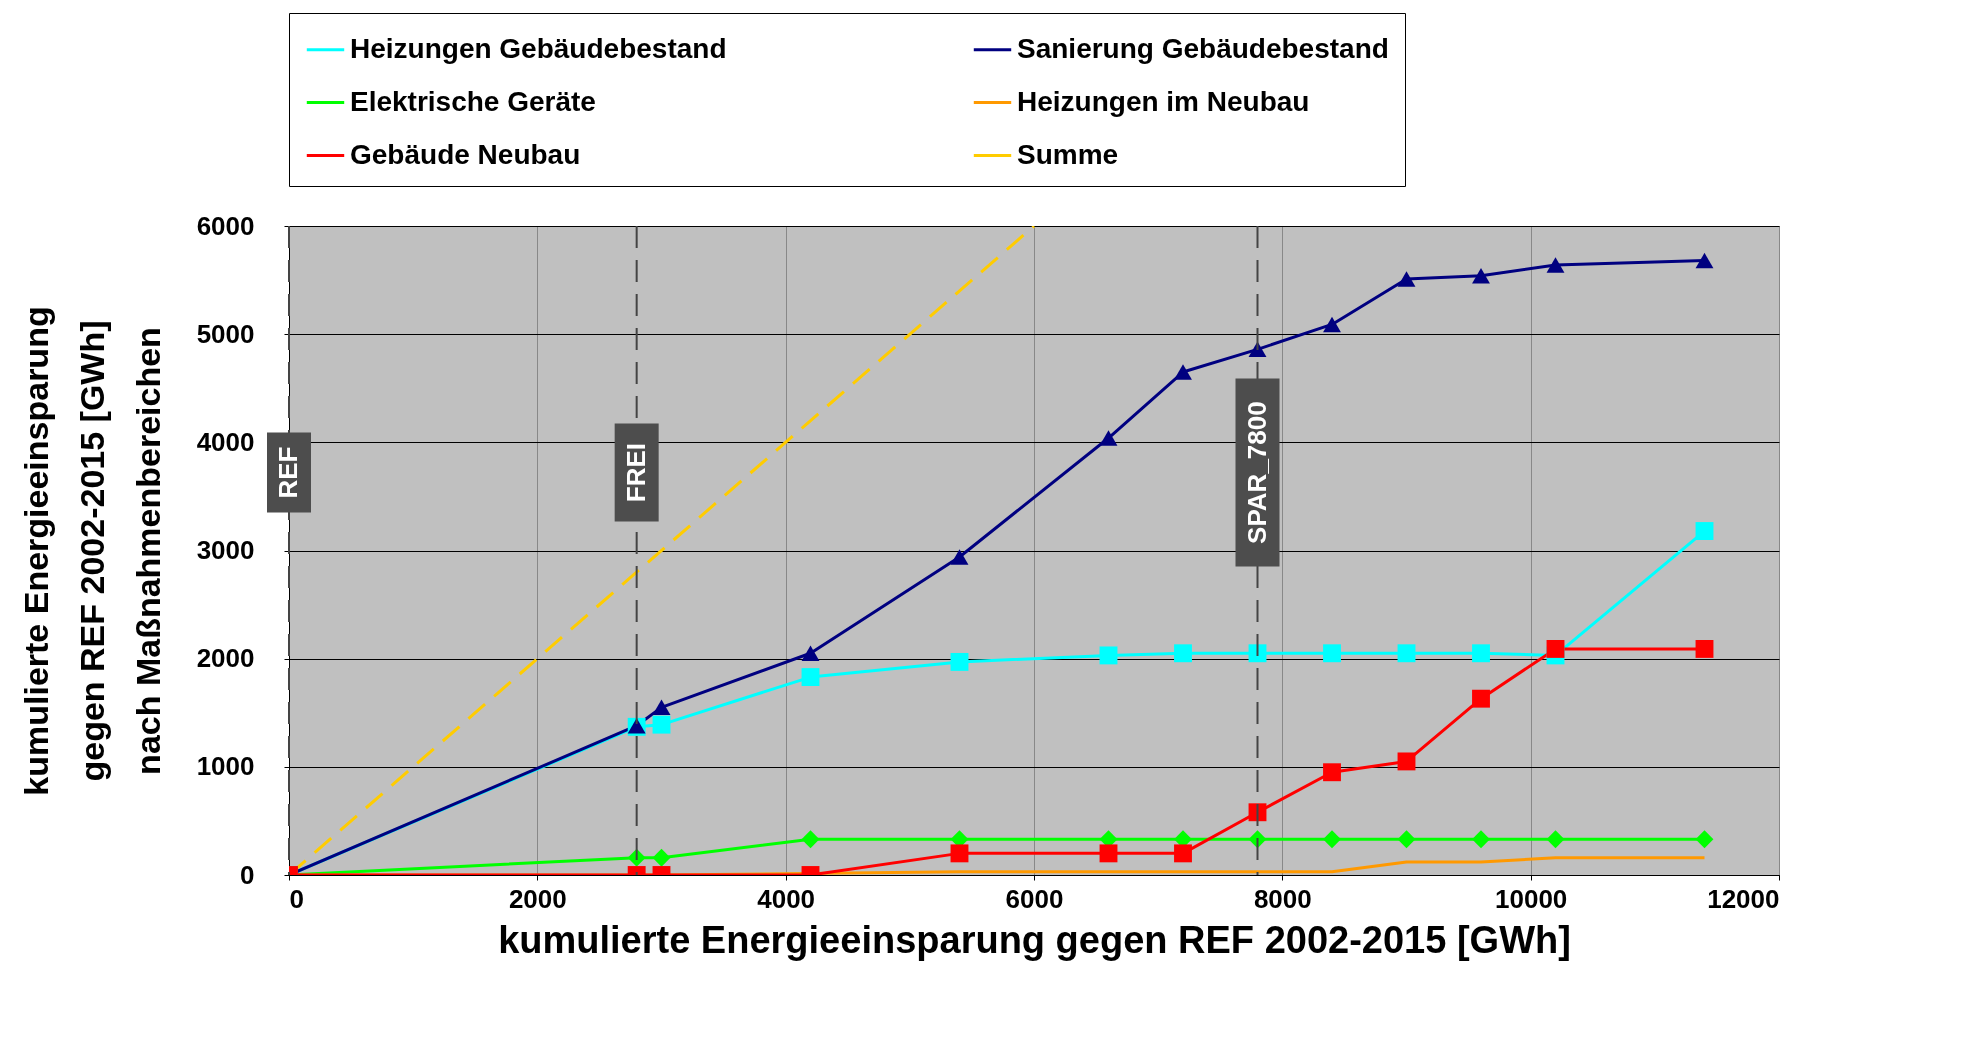 Image resolution: width=1972 pixels, height=1049 pixels. I want to click on ref-line-label: REF, so click(288, 472).